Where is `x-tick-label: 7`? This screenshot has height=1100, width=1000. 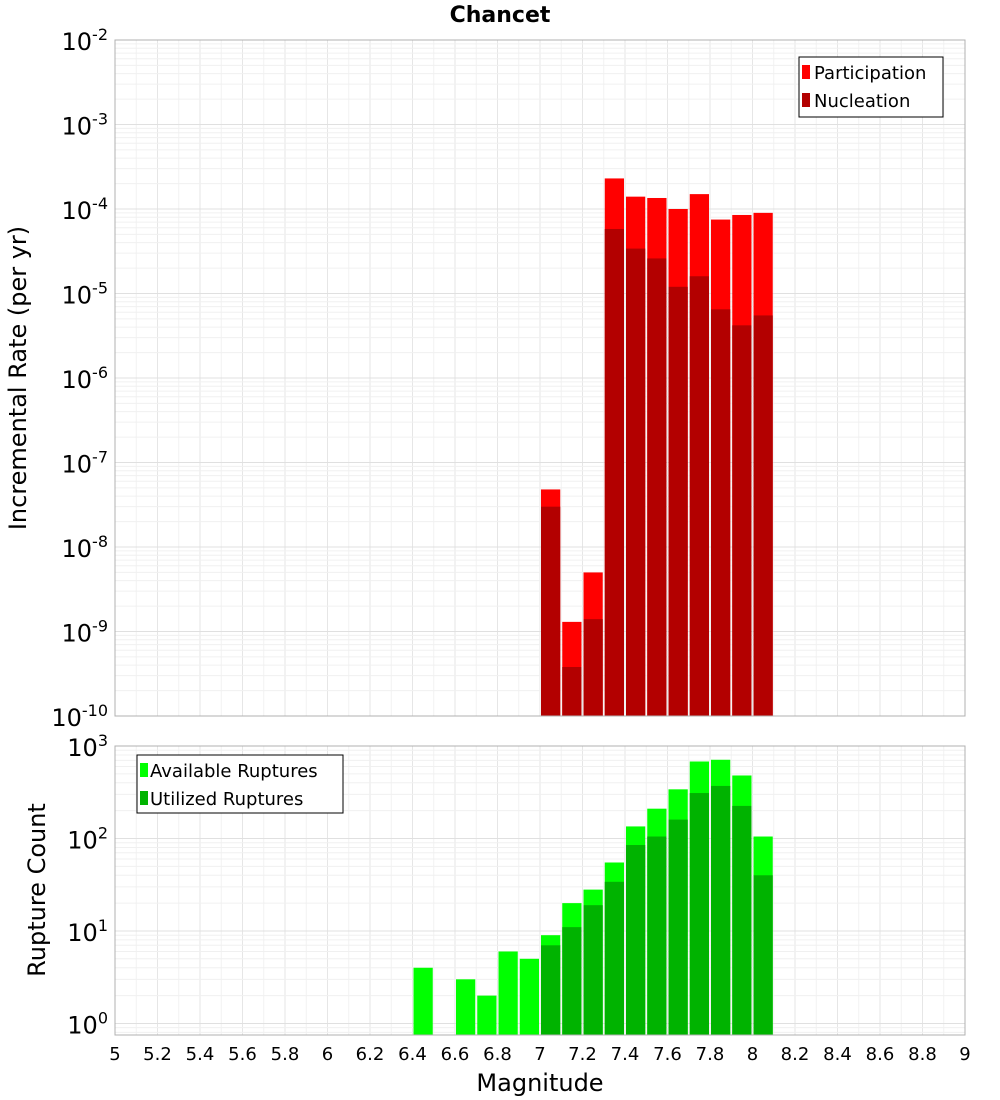 x-tick-label: 7 is located at coordinates (539, 1054).